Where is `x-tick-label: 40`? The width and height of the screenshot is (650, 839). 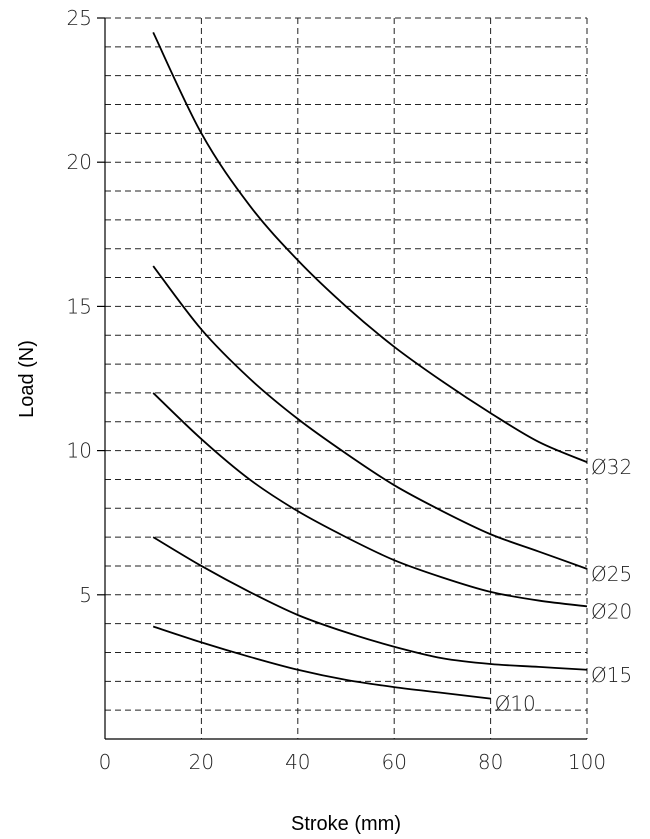
x-tick-label: 40 is located at coordinates (297, 762).